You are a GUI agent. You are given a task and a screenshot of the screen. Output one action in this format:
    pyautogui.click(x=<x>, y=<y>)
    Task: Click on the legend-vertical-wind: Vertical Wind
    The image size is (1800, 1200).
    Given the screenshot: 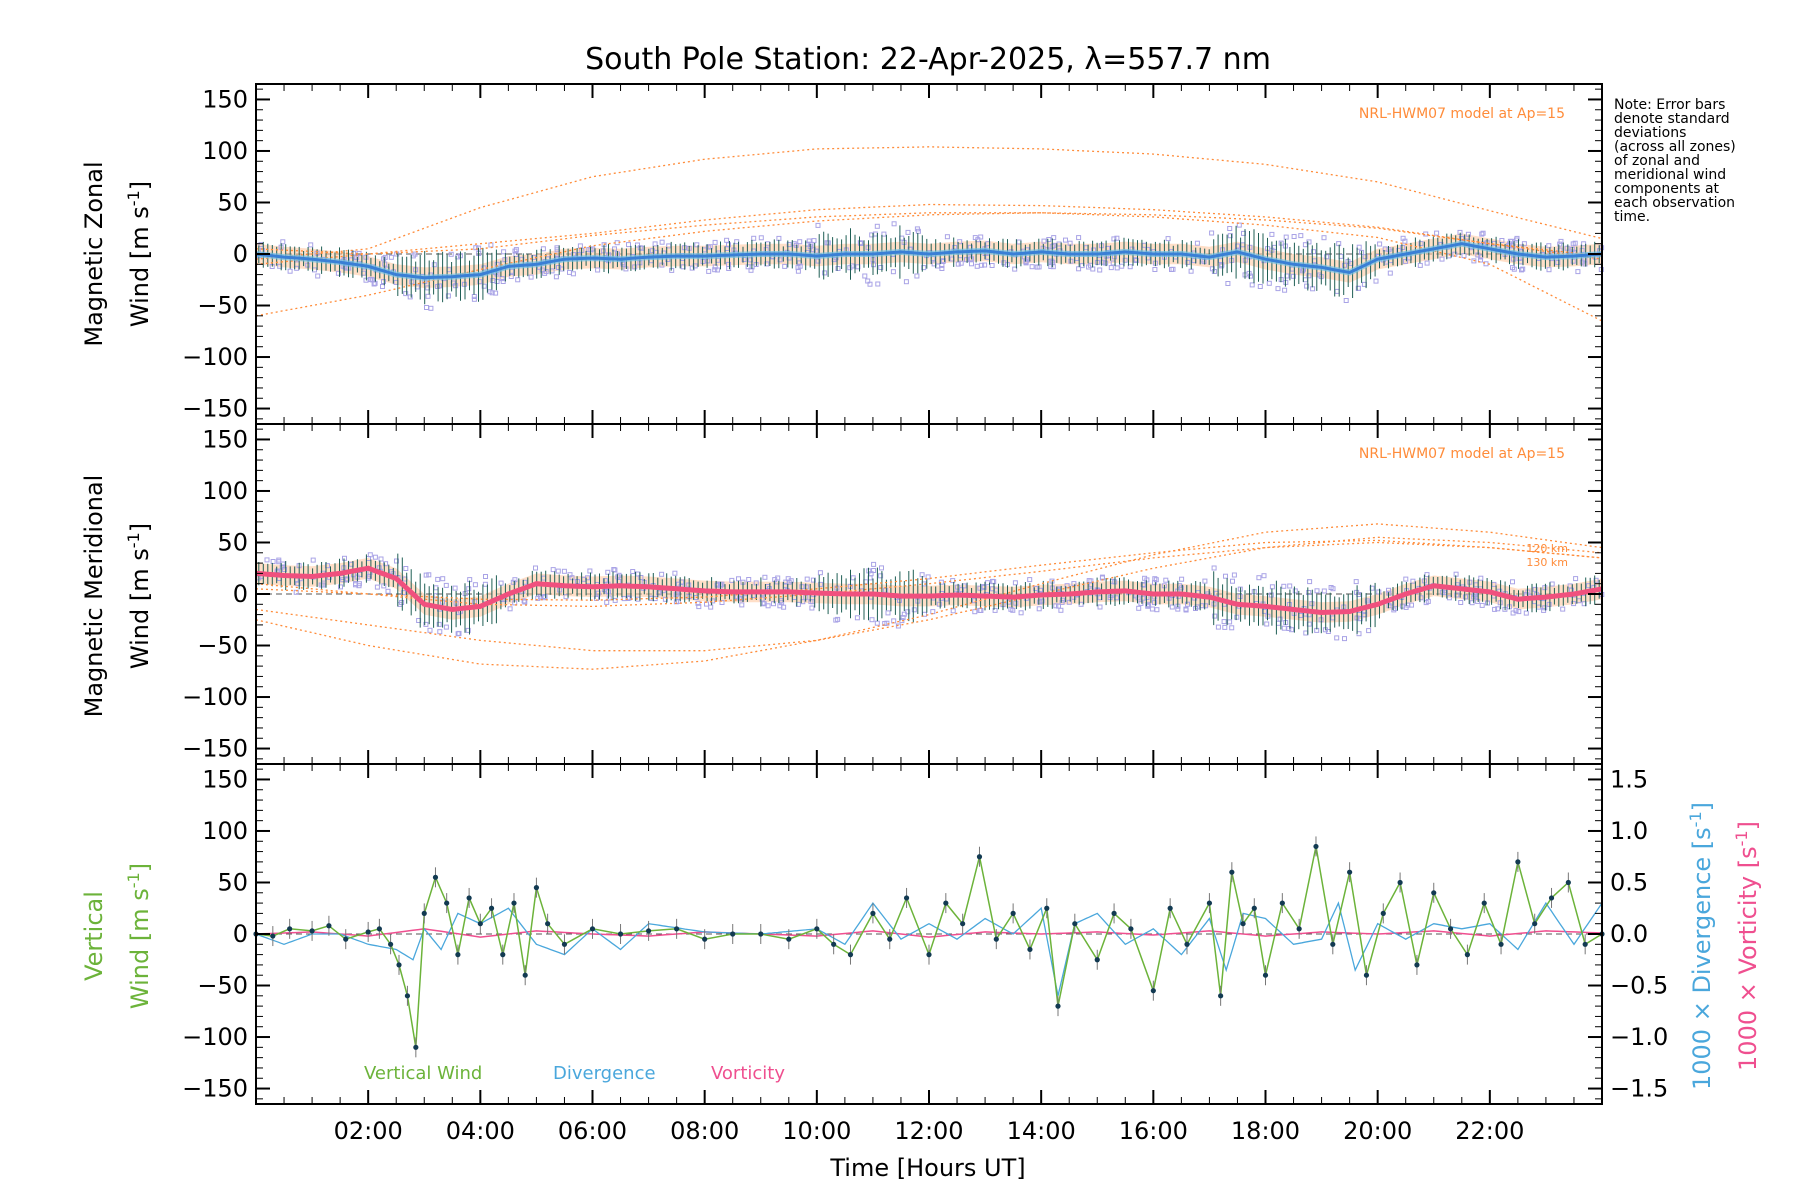 What is the action you would take?
    pyautogui.click(x=423, y=1073)
    